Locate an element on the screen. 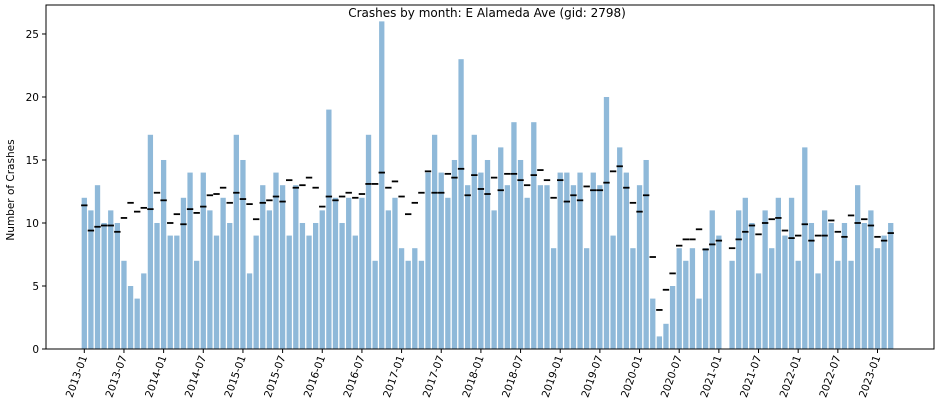  y-tick-label: 25 is located at coordinates (32, 35).